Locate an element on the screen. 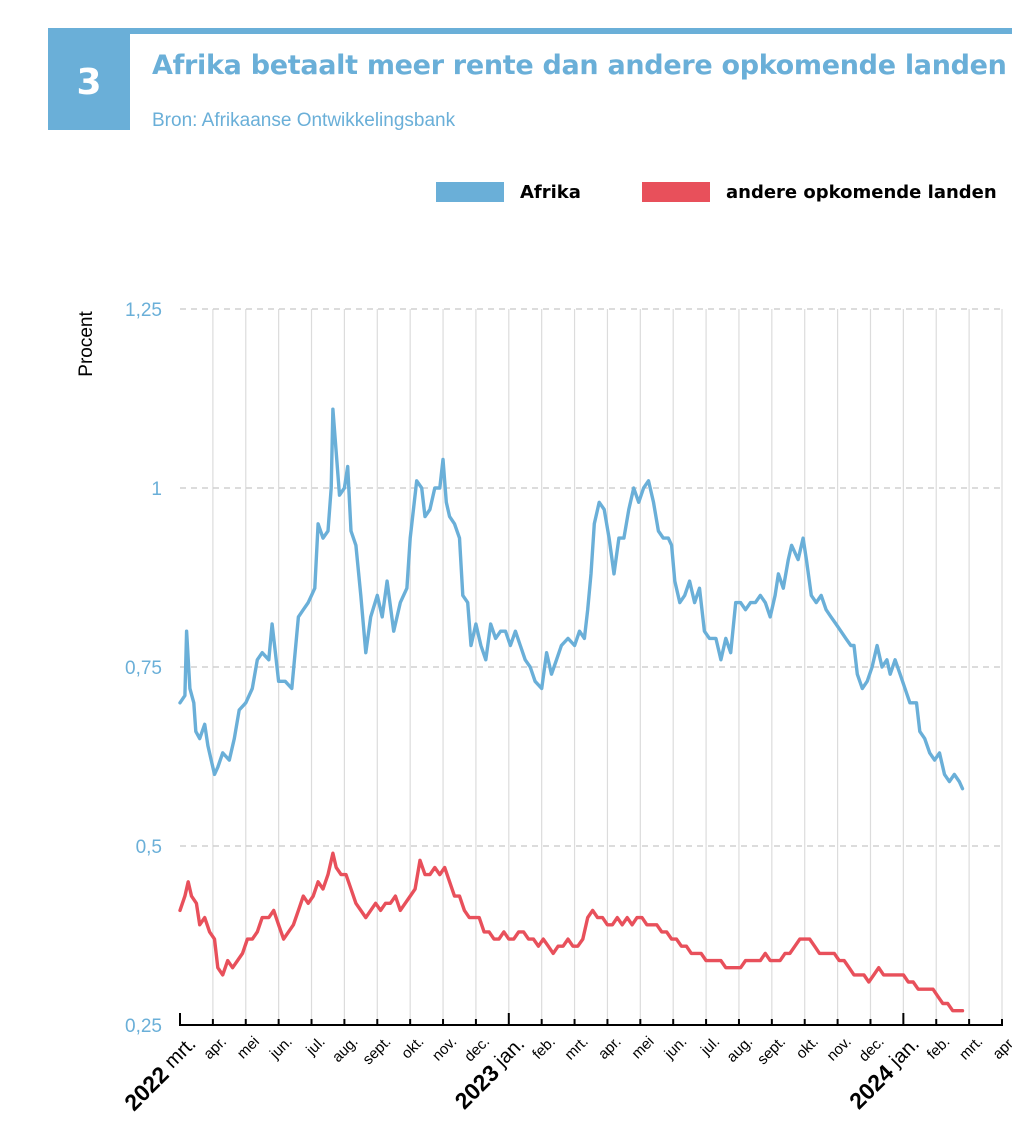  y-tick-label: 1 is located at coordinates (156, 489).